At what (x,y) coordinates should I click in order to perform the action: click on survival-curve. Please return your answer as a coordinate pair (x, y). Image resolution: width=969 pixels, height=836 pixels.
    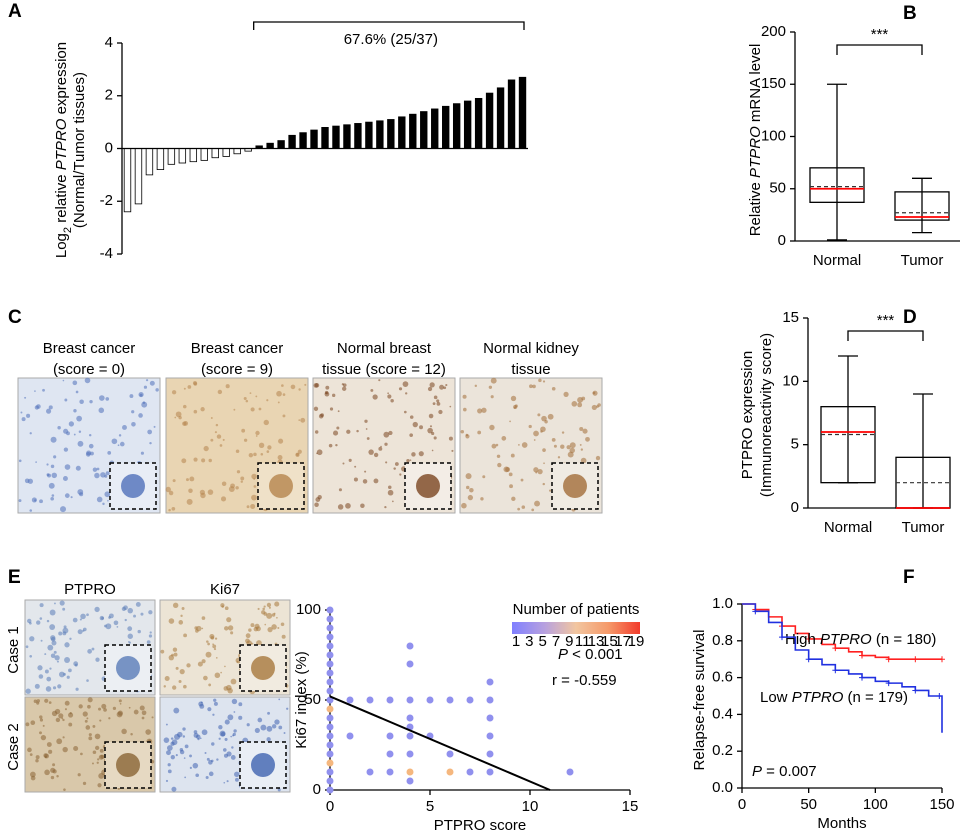
    Looking at the image, I should click on (842, 668).